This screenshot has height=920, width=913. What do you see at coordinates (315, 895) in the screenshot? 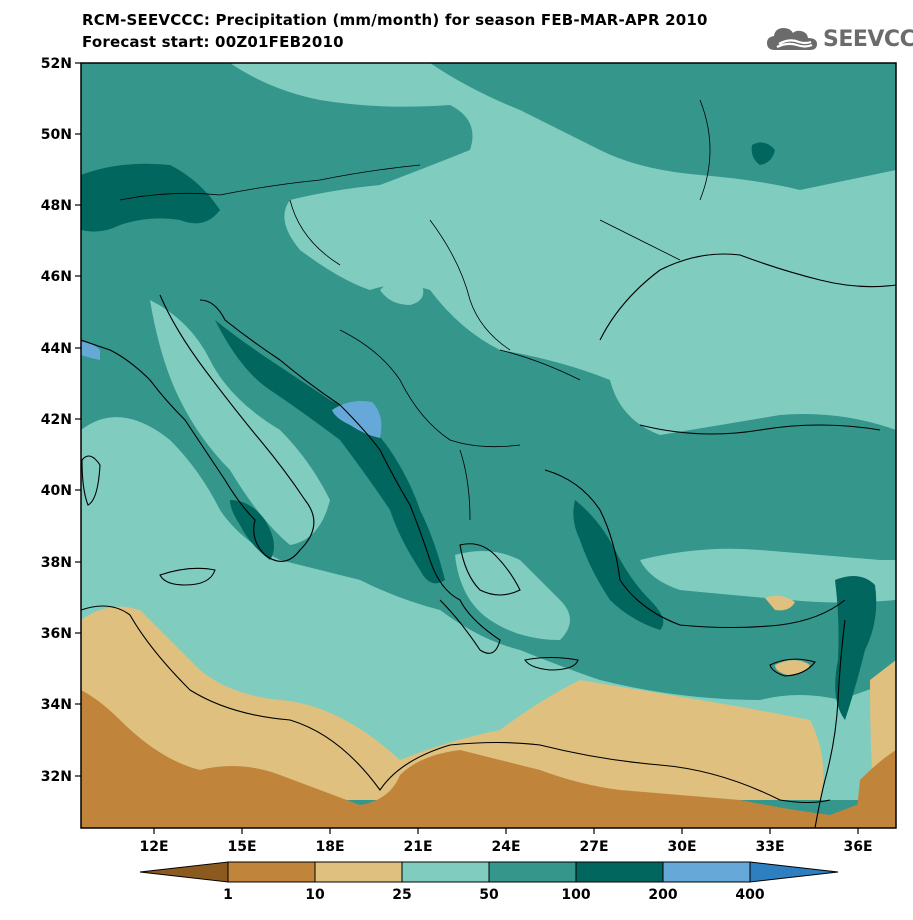
I see `colorbar-label: 10` at bounding box center [315, 895].